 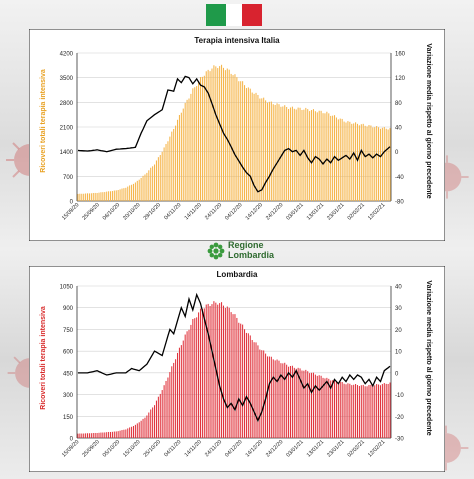 What do you see at coordinates (68, 418) in the screenshot?
I see `y-tick-label: 150` at bounding box center [68, 418].